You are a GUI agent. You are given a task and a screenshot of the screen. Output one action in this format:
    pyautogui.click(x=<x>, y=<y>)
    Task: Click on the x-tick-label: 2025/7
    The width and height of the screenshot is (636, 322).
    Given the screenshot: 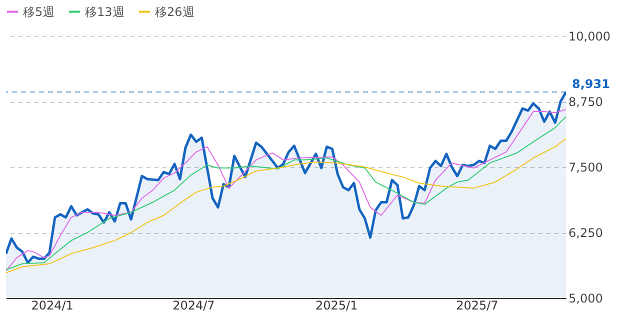 What is the action you would take?
    pyautogui.click(x=477, y=305)
    